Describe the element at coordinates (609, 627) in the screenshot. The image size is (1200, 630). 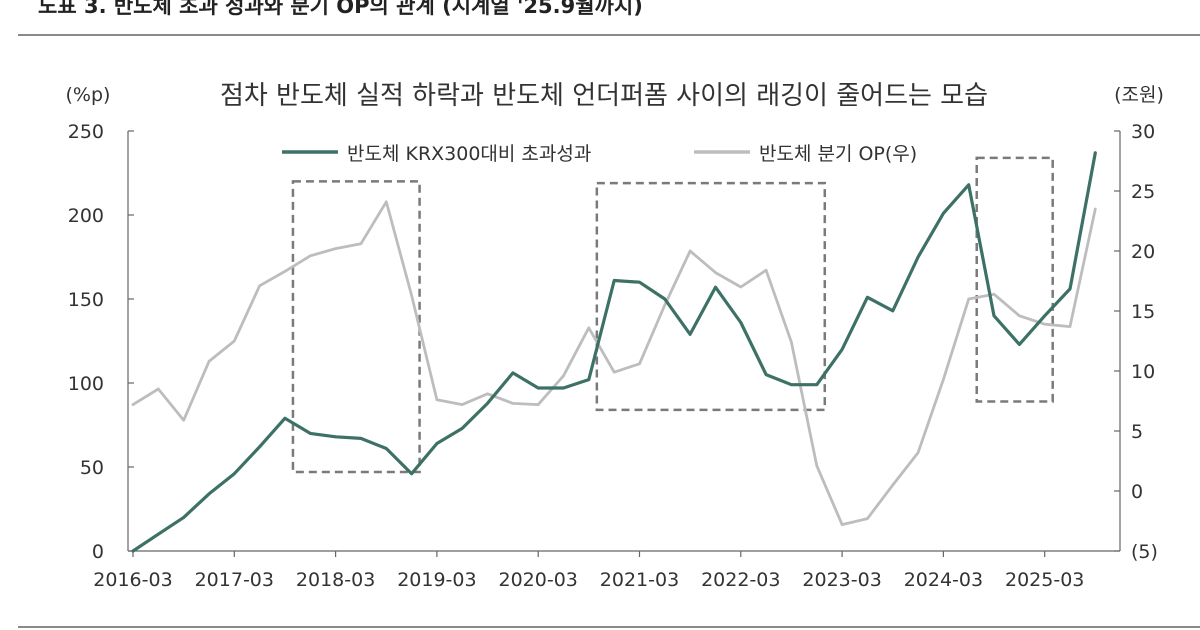
I see `bottom-rule` at that location.